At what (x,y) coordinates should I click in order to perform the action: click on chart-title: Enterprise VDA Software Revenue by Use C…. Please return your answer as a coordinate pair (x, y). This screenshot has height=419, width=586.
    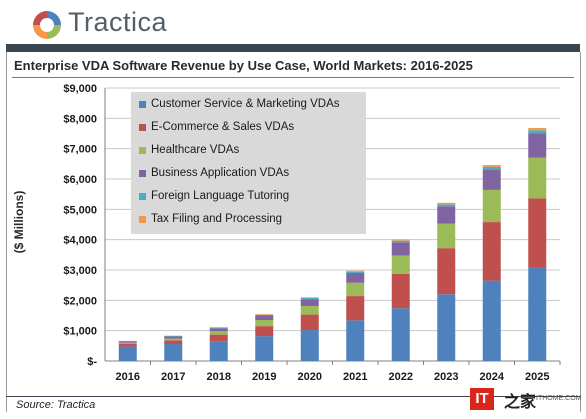
    Looking at the image, I should click on (243, 65).